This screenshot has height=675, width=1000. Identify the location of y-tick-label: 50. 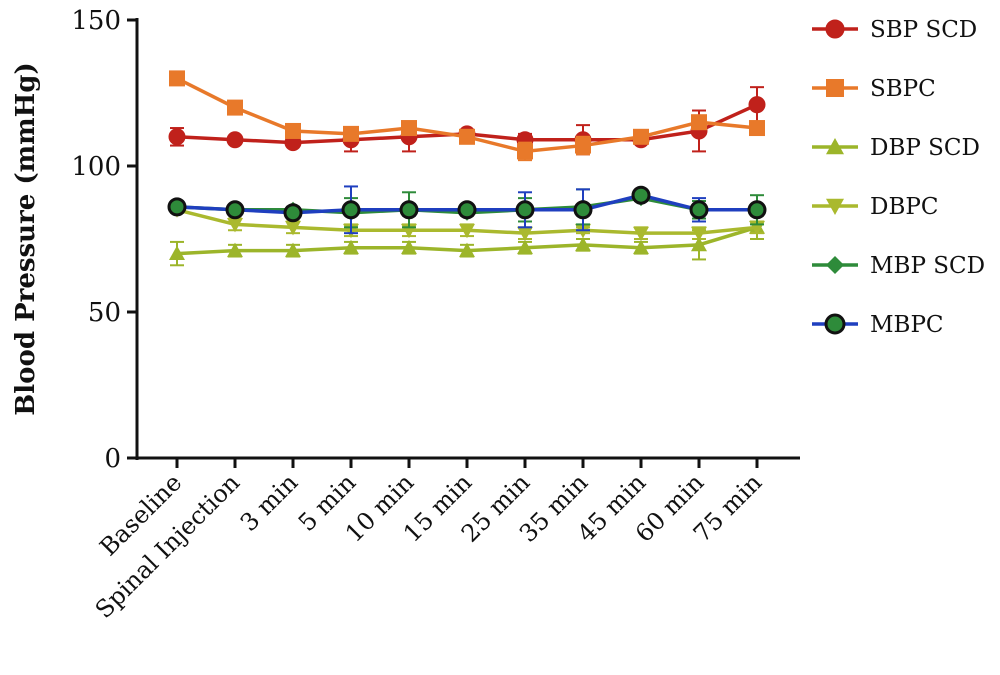
(104, 313).